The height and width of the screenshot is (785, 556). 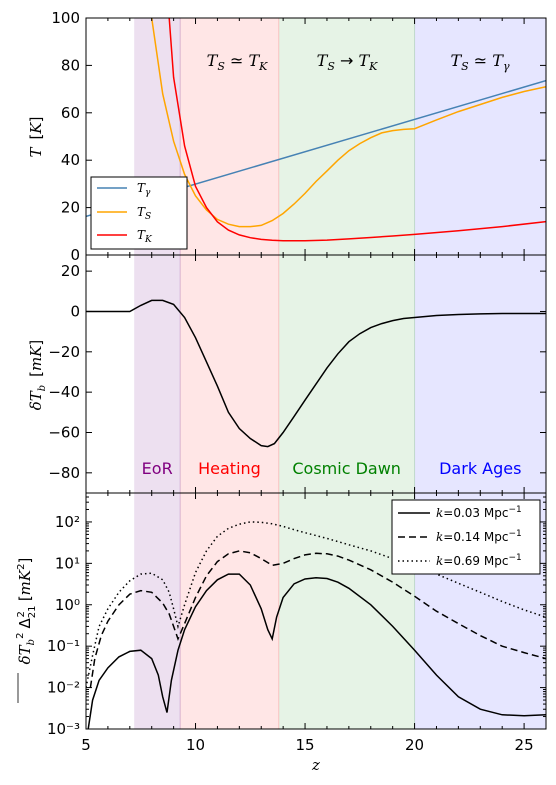 What do you see at coordinates (157, 468) in the screenshot?
I see `region-name-eor: EoR` at bounding box center [157, 468].